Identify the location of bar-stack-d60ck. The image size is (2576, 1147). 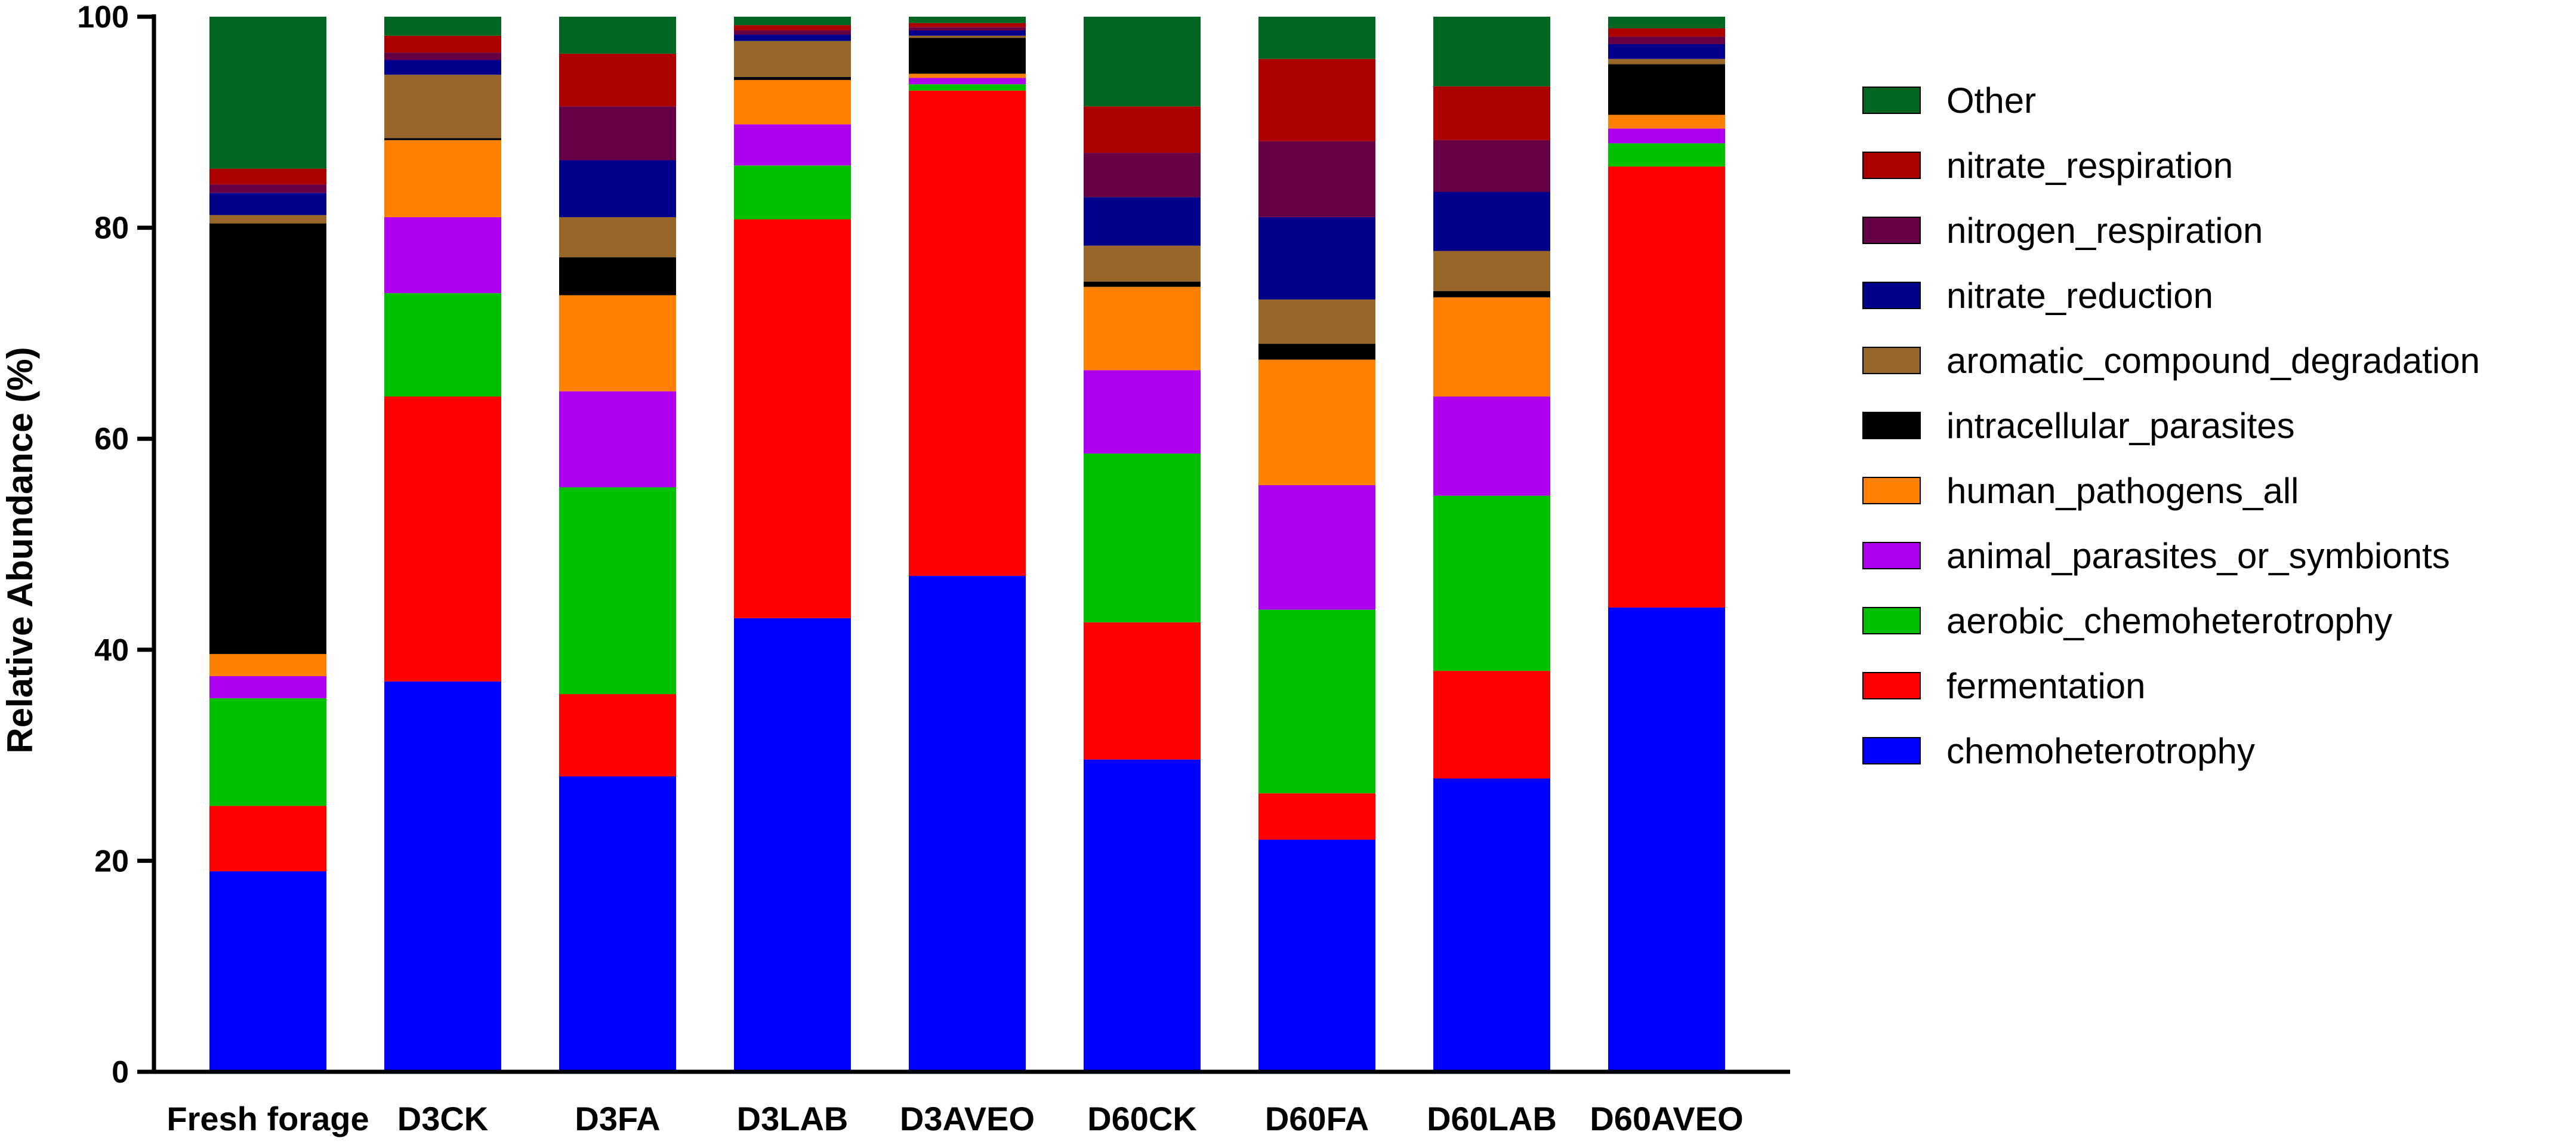
(1142, 544).